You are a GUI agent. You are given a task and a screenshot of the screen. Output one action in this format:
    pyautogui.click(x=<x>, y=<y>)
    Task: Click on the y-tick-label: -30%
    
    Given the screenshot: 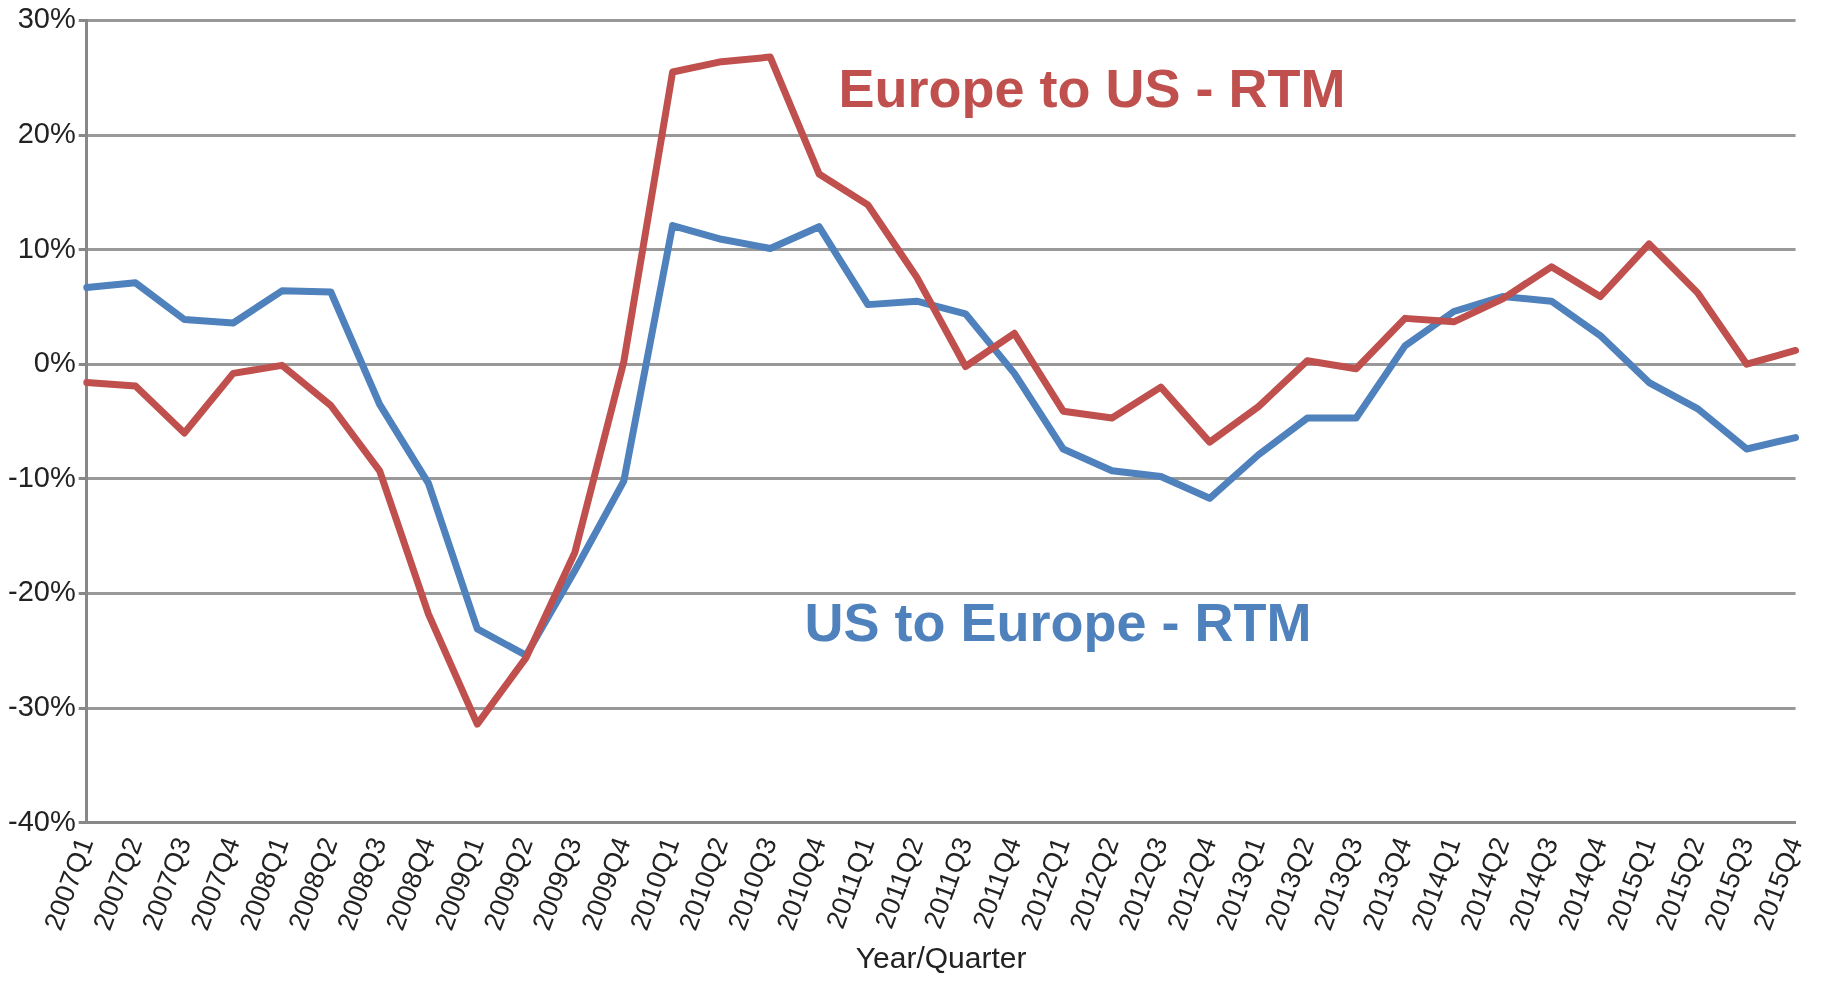 What is the action you would take?
    pyautogui.click(x=42, y=706)
    